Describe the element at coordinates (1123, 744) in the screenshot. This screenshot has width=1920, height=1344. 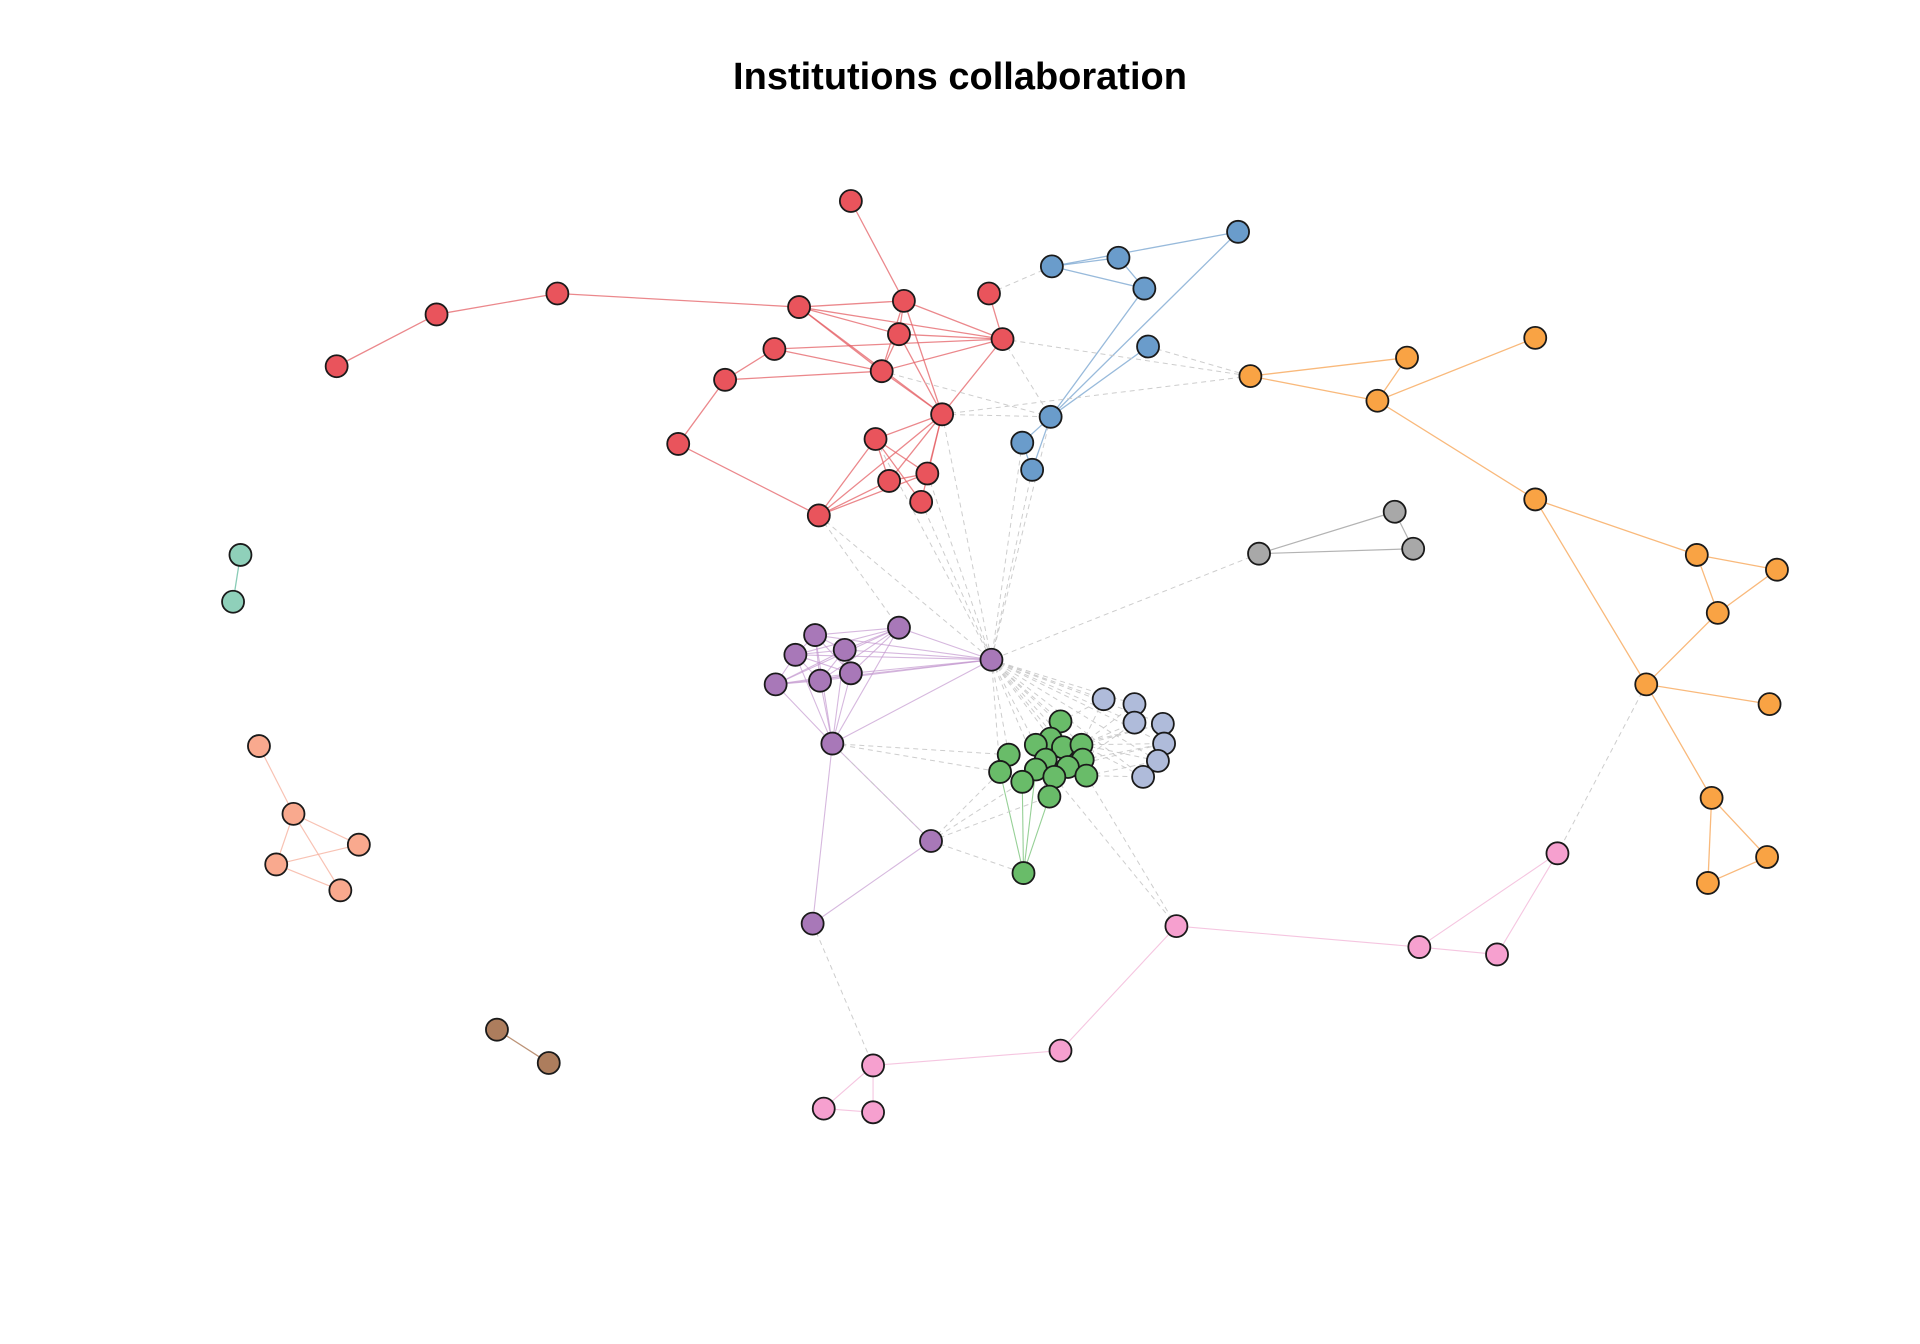
I see `edge-gr5-l5` at that location.